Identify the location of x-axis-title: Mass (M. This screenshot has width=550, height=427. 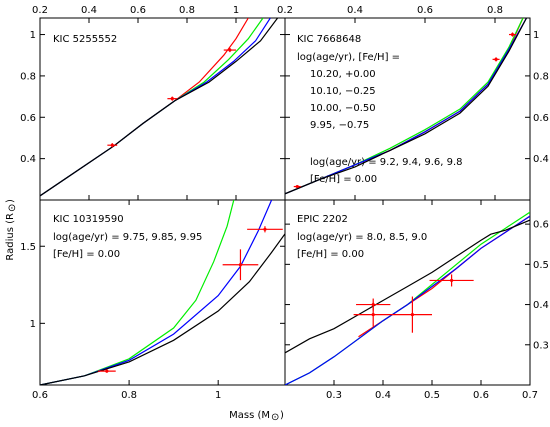
(249, 415).